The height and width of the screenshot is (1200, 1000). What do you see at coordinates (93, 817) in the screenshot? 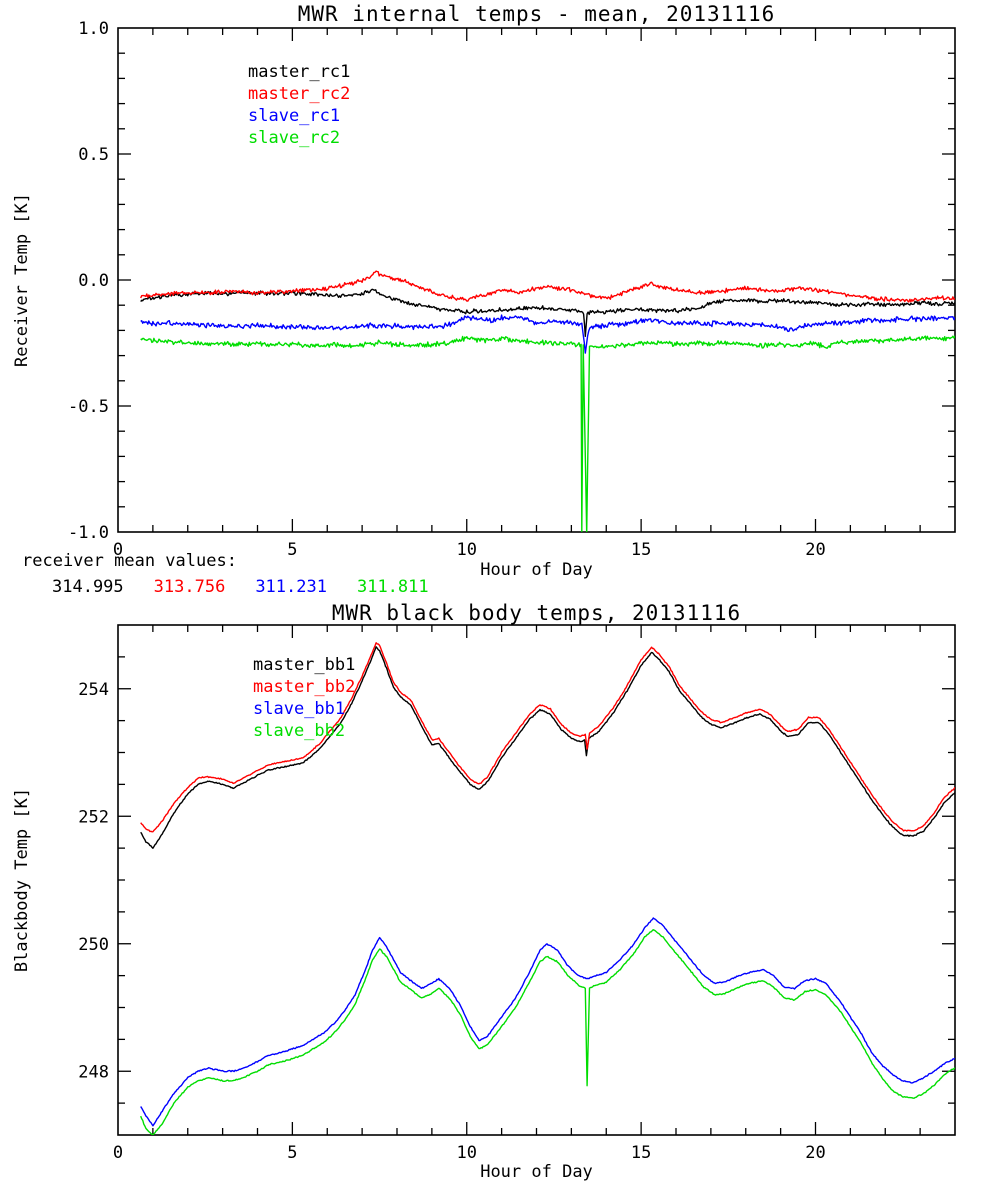
I see `svg-text: 252` at bounding box center [93, 817].